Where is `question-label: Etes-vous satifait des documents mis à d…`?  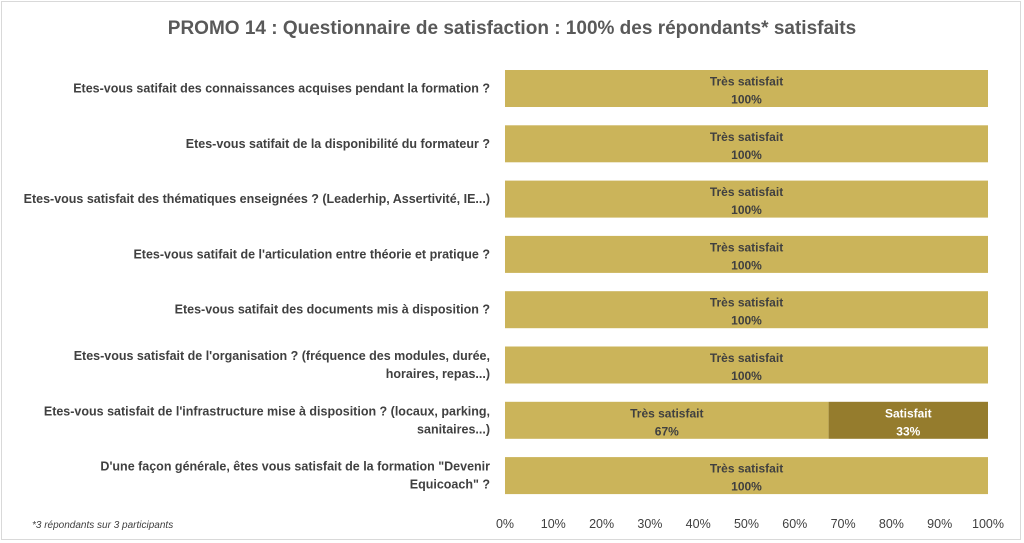
question-label: Etes-vous satifait des documents mis à d… is located at coordinates (332, 310).